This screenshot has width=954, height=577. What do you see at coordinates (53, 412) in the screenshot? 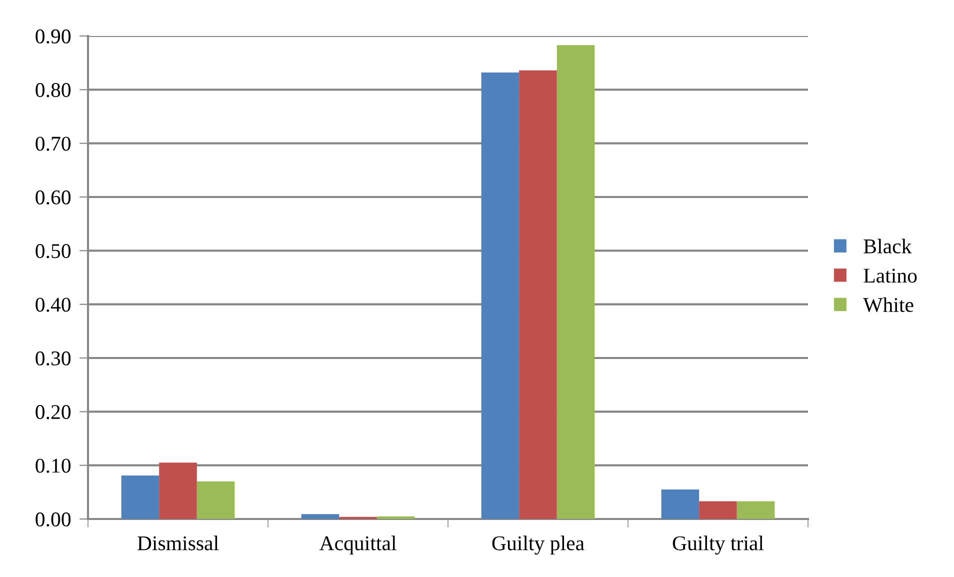
I see `y-tick-label: 0.20` at bounding box center [53, 412].